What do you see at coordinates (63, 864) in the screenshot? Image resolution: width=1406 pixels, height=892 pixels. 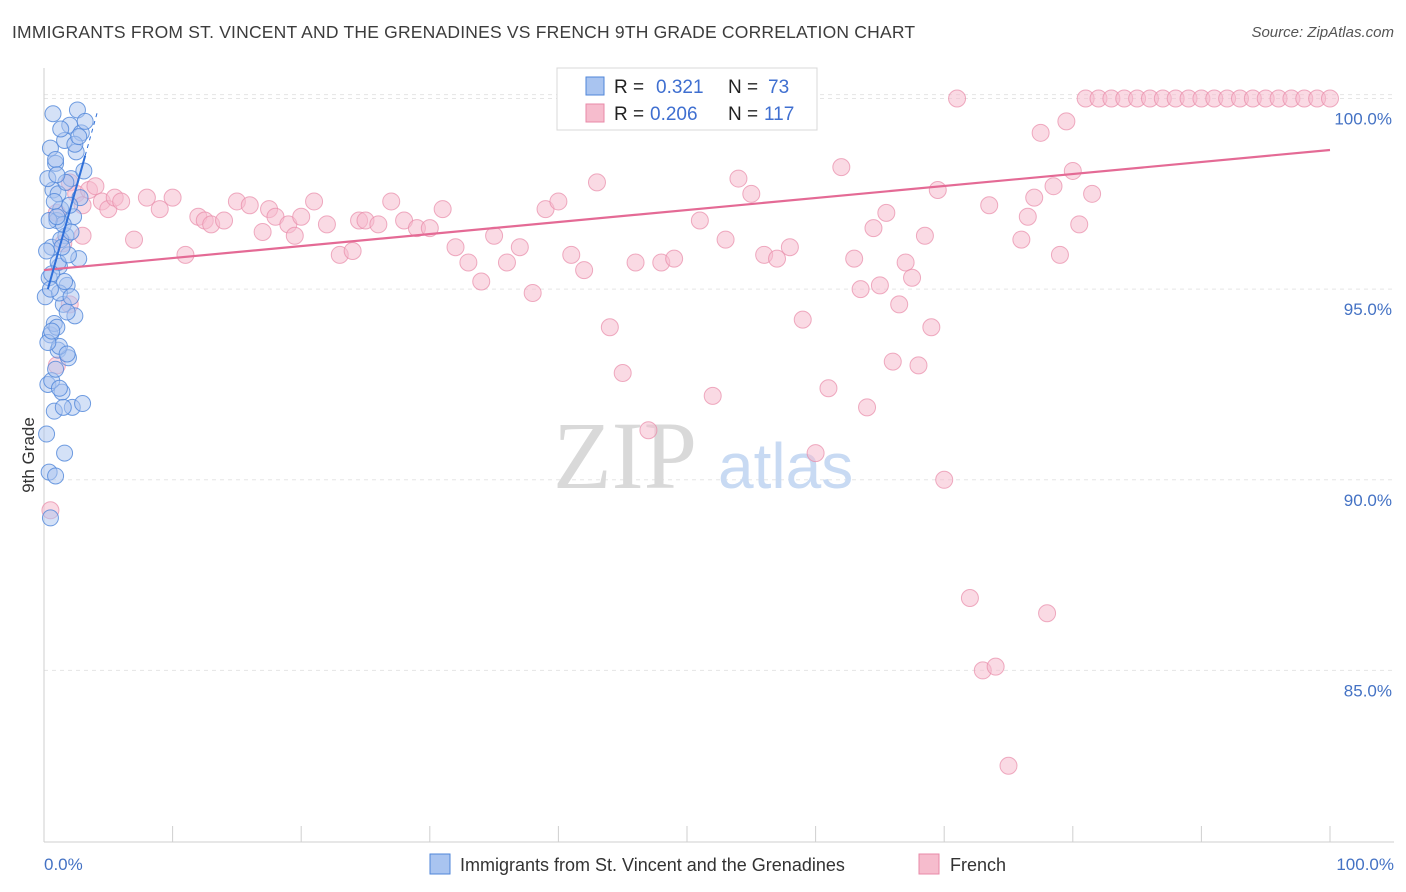 I see `x-tick-label-min: 0.0%` at bounding box center [63, 864].